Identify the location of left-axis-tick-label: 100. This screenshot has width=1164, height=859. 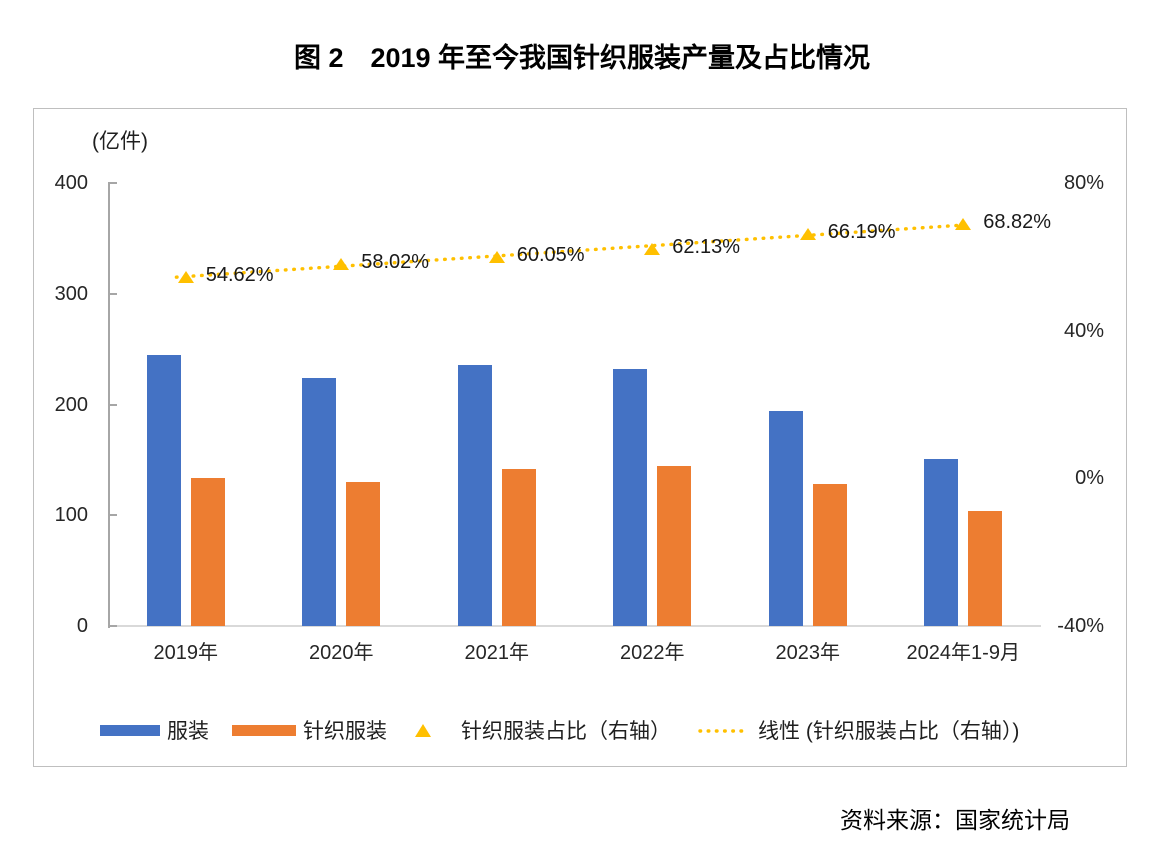
(71, 515).